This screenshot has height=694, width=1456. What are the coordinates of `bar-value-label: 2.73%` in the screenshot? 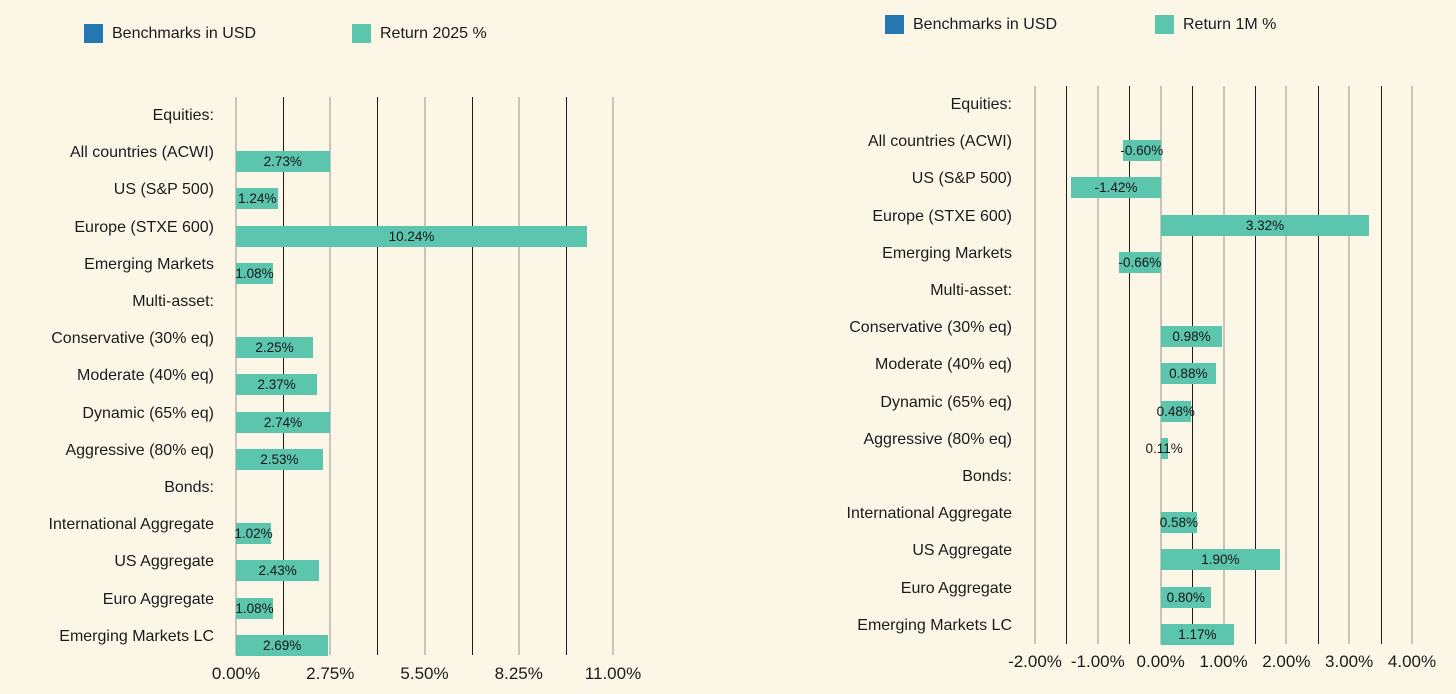 It's located at (282, 162).